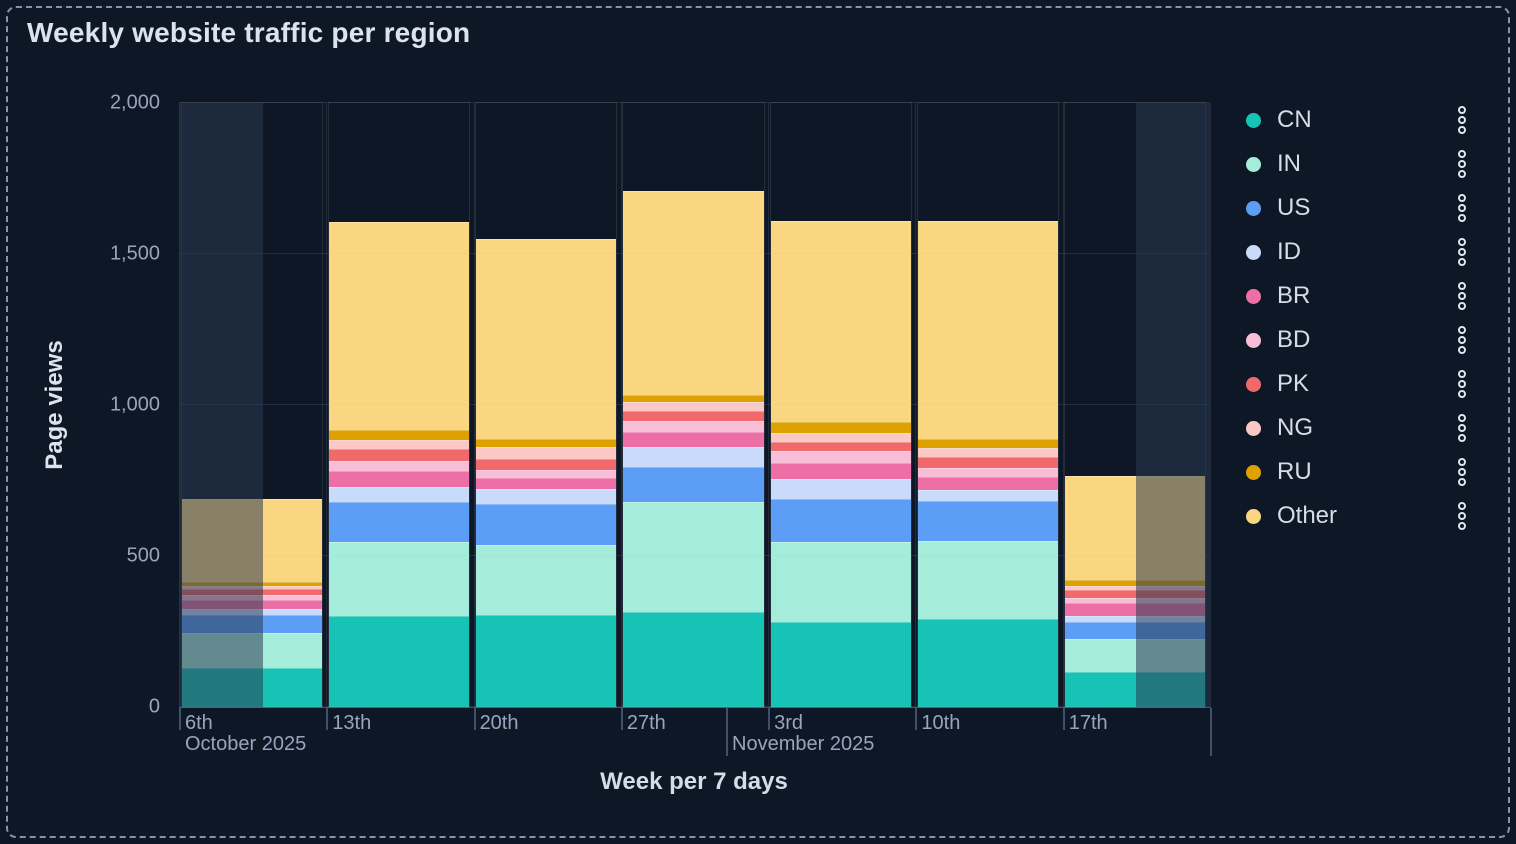  I want to click on legend-label: IN, so click(1289, 163).